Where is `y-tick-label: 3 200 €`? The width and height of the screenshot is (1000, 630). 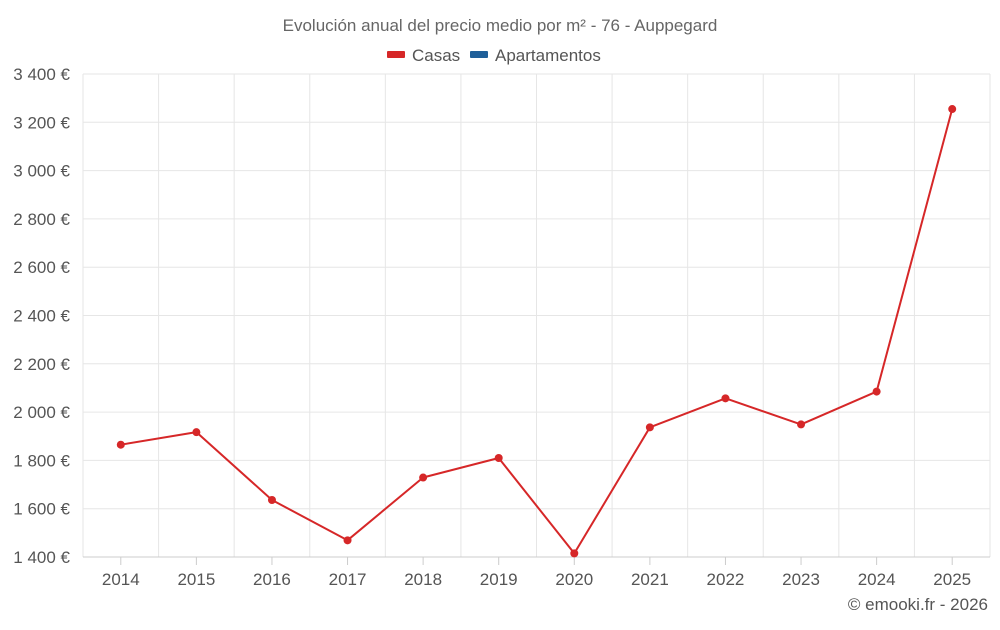
y-tick-label: 3 200 € is located at coordinates (41, 122).